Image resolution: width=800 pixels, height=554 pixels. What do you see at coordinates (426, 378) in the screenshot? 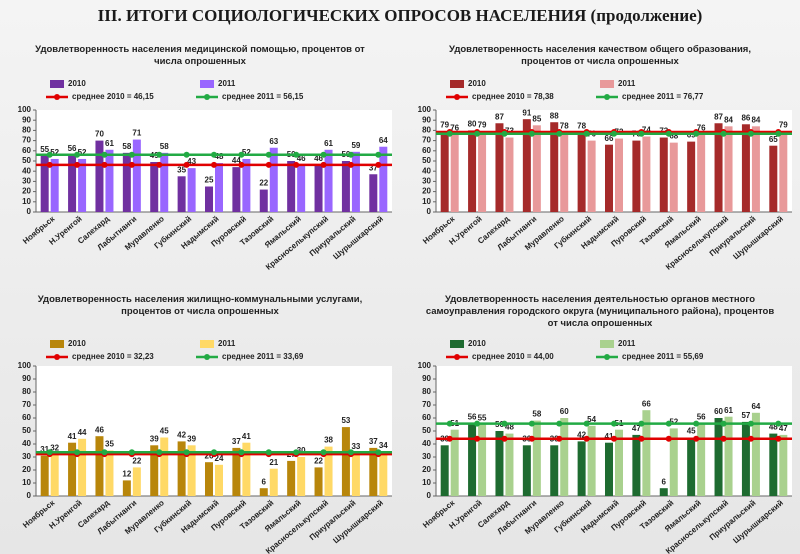
I see `y-tick-label: 90` at bounding box center [426, 378].